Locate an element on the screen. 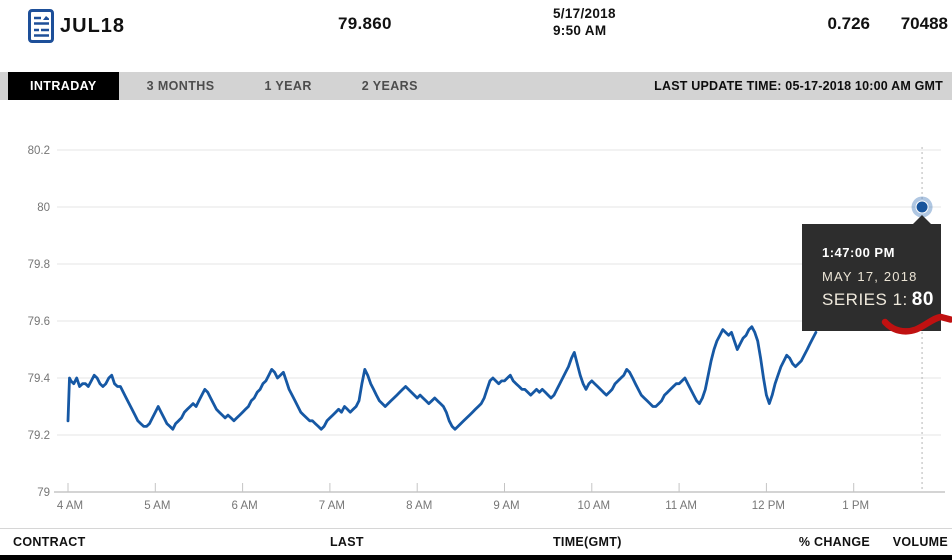  quote-datetime: 5/17/2018 9:50 AM is located at coordinates (584, 22).